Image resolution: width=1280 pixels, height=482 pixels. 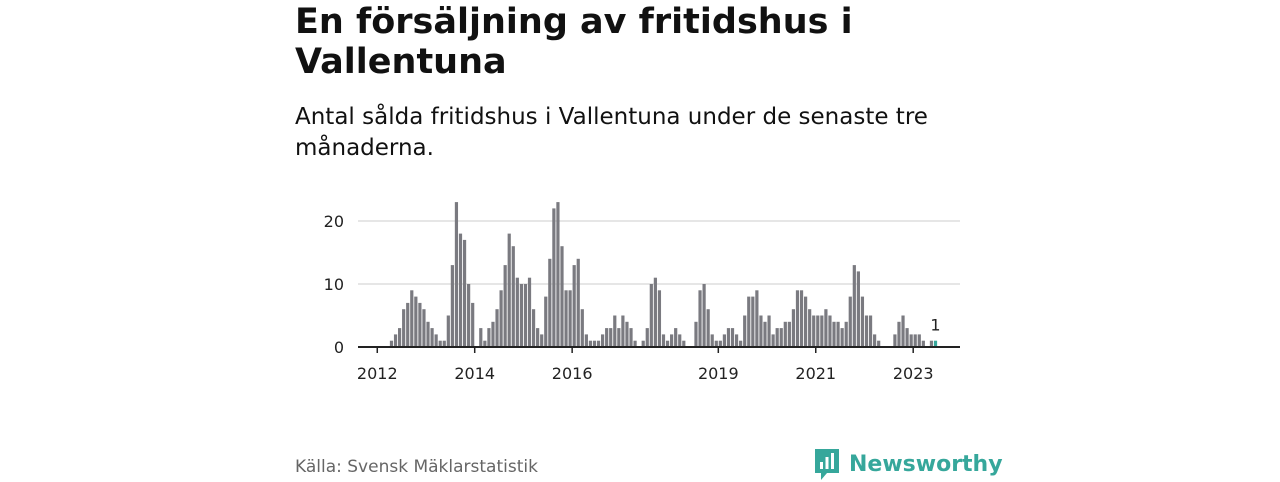 What do you see at coordinates (334, 221) in the screenshot?
I see `y-tick-label: 20` at bounding box center [334, 221].